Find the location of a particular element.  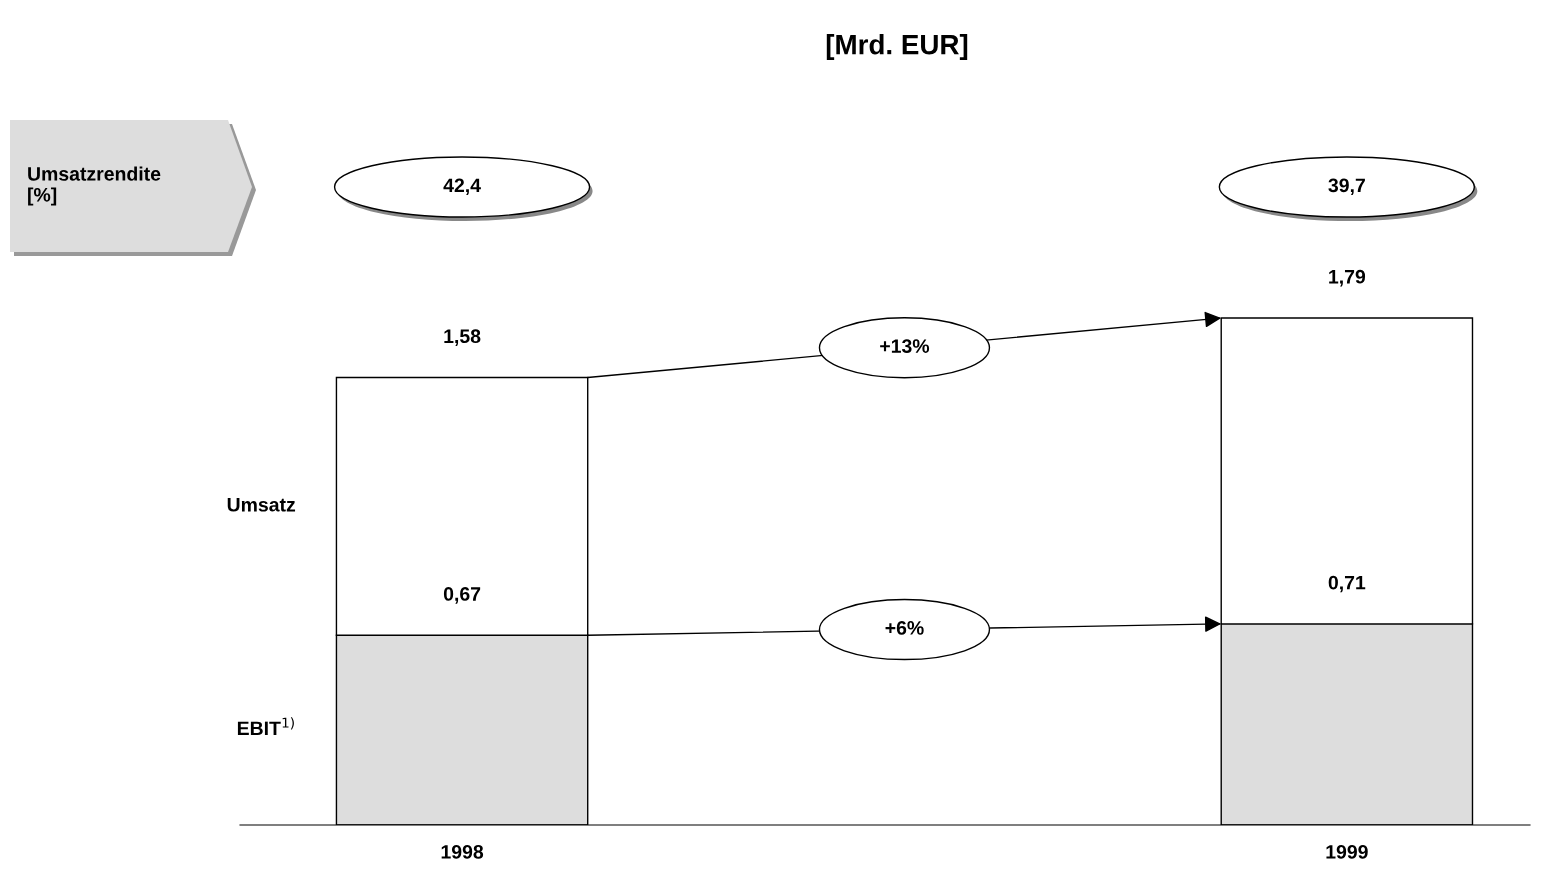

total-label: 1,58 is located at coordinates (462, 337).